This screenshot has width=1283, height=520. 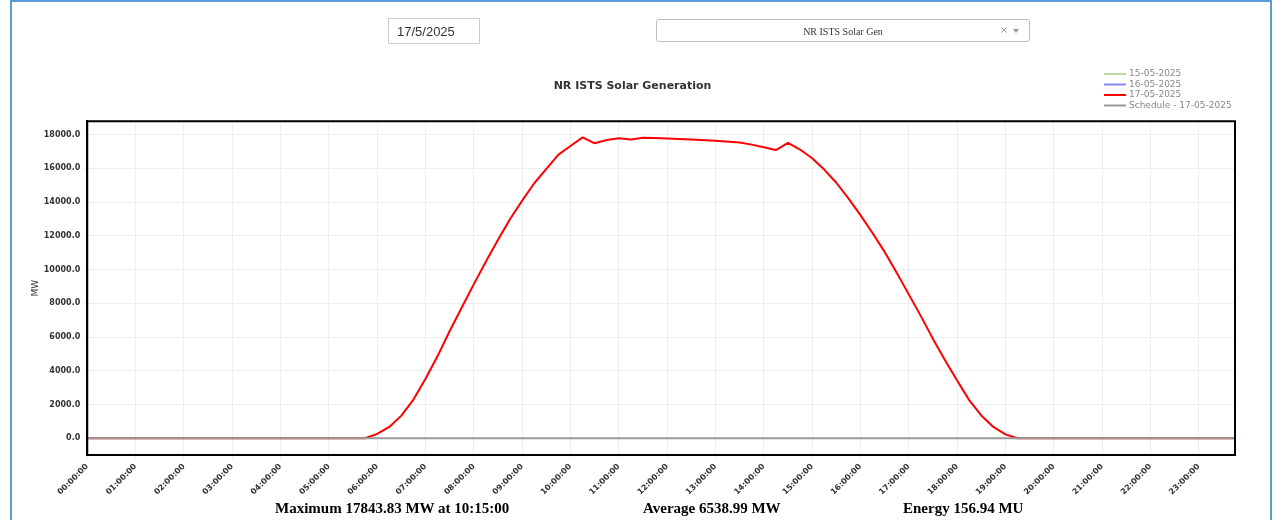 What do you see at coordinates (62, 168) in the screenshot?
I see `y-tick-label: 16000.0` at bounding box center [62, 168].